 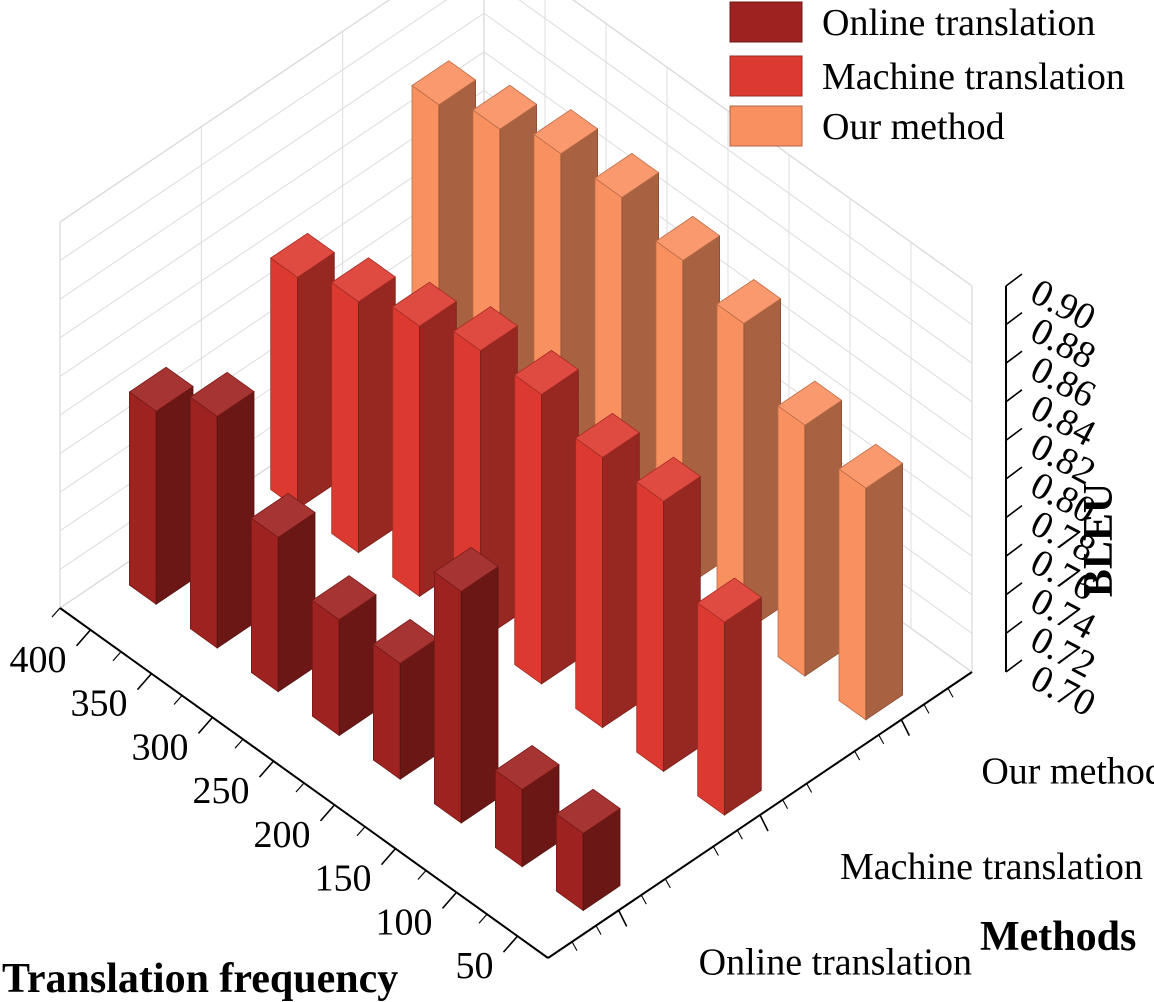 What do you see at coordinates (99, 704) in the screenshot?
I see `x-tick-label: 350` at bounding box center [99, 704].